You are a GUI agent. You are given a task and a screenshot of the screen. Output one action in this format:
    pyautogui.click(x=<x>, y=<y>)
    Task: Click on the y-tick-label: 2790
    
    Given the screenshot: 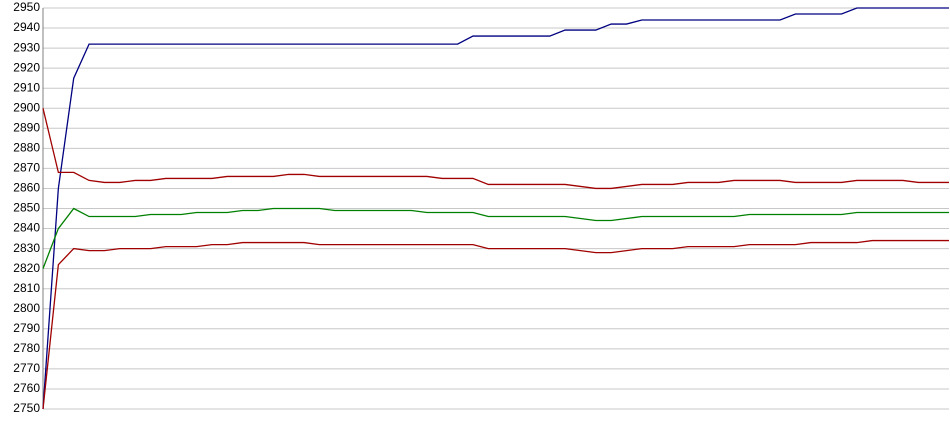 What is the action you would take?
    pyautogui.click(x=26, y=328)
    